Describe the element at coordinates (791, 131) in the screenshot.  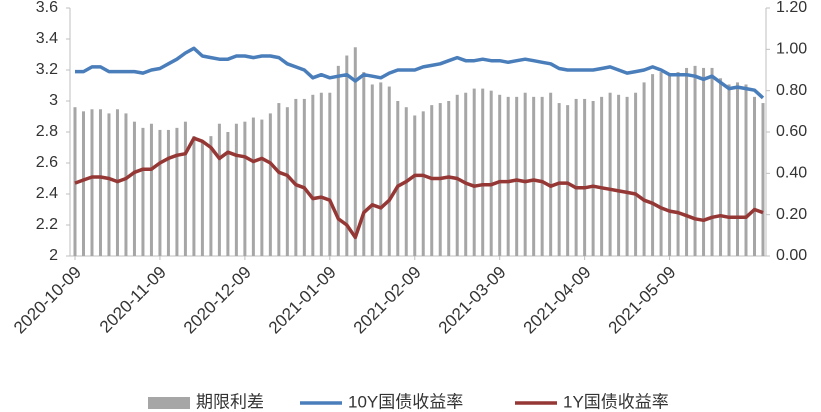
I see `y2-tick-label: 0.60` at that location.